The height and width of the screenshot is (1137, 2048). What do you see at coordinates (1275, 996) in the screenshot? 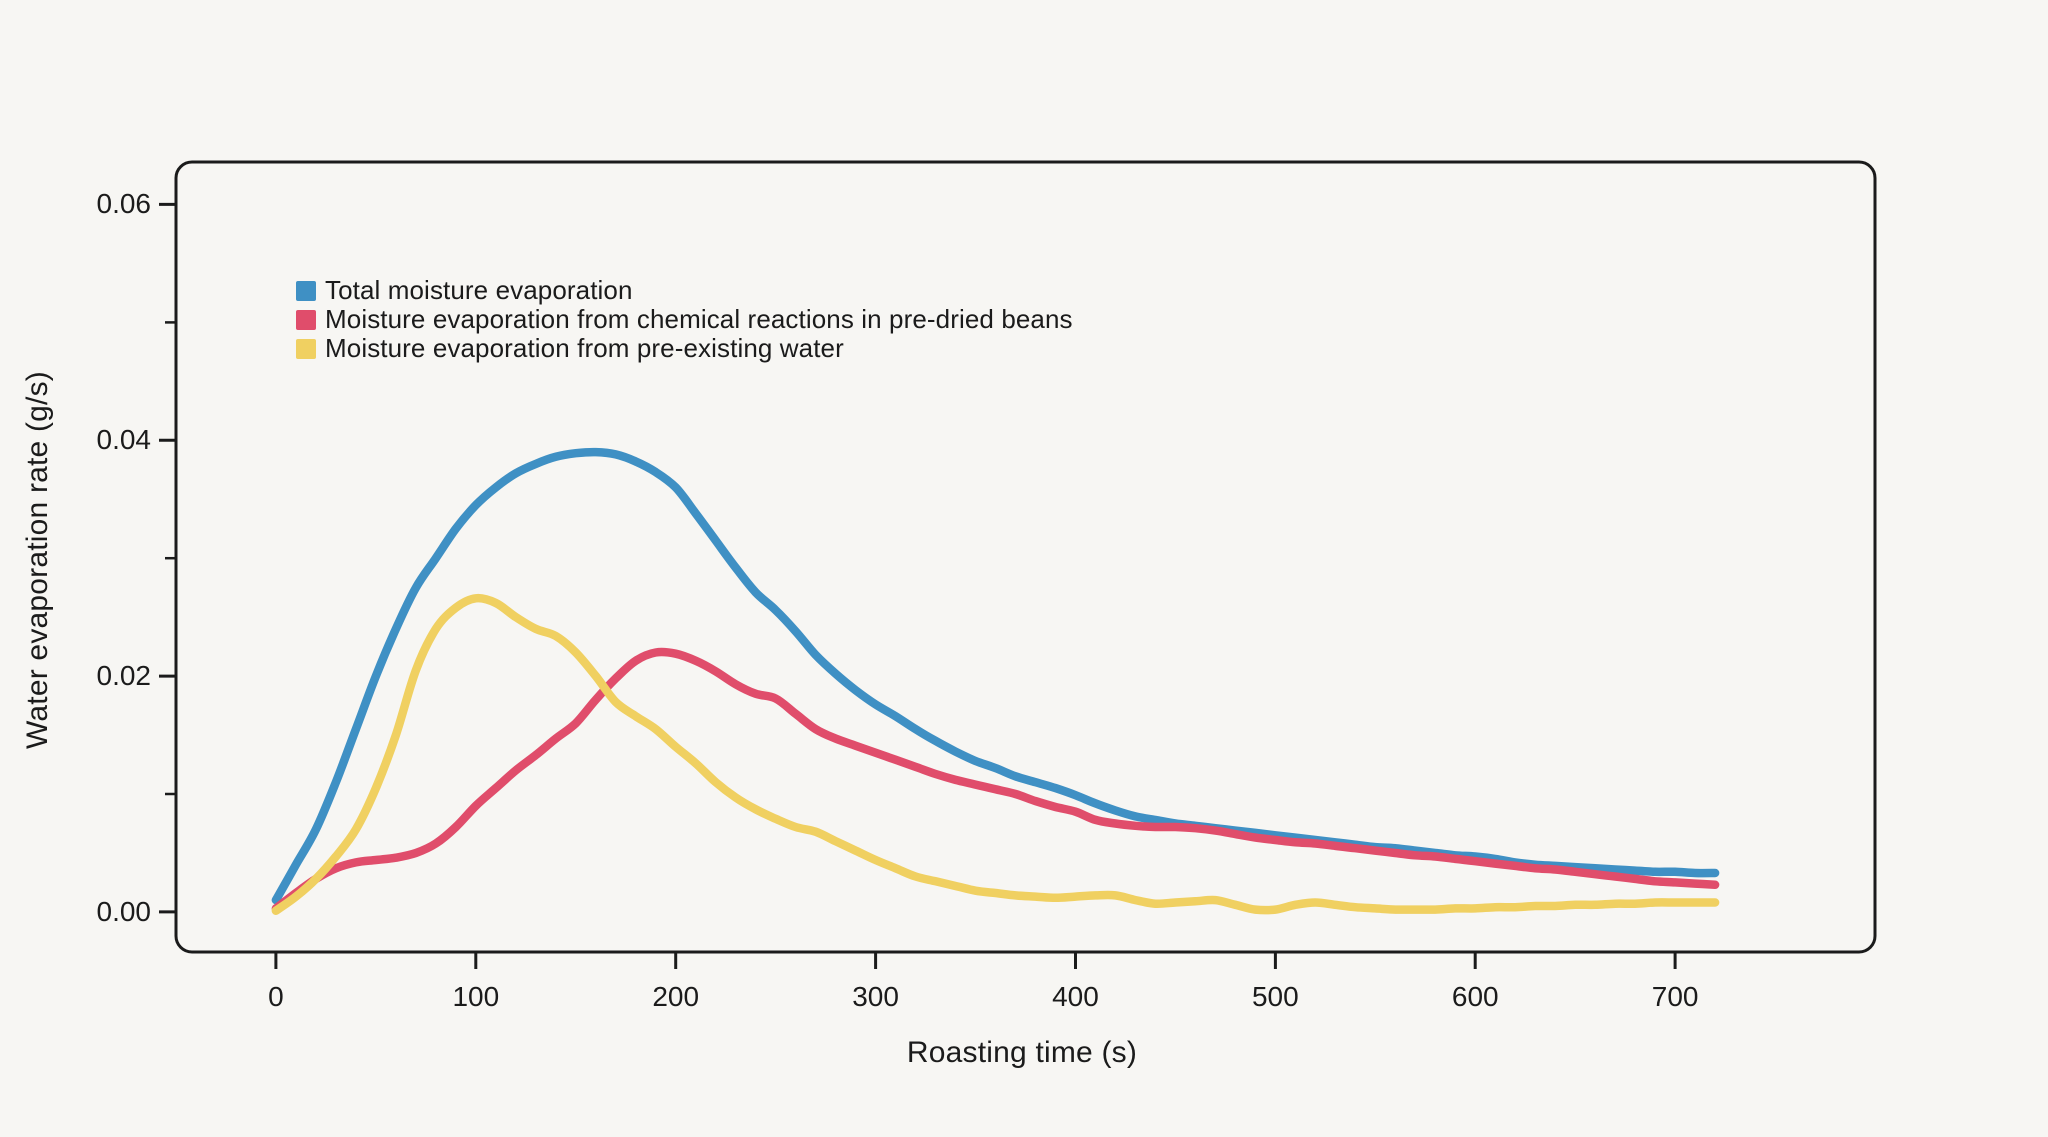
I see `x-tick-label: 500` at bounding box center [1275, 996].